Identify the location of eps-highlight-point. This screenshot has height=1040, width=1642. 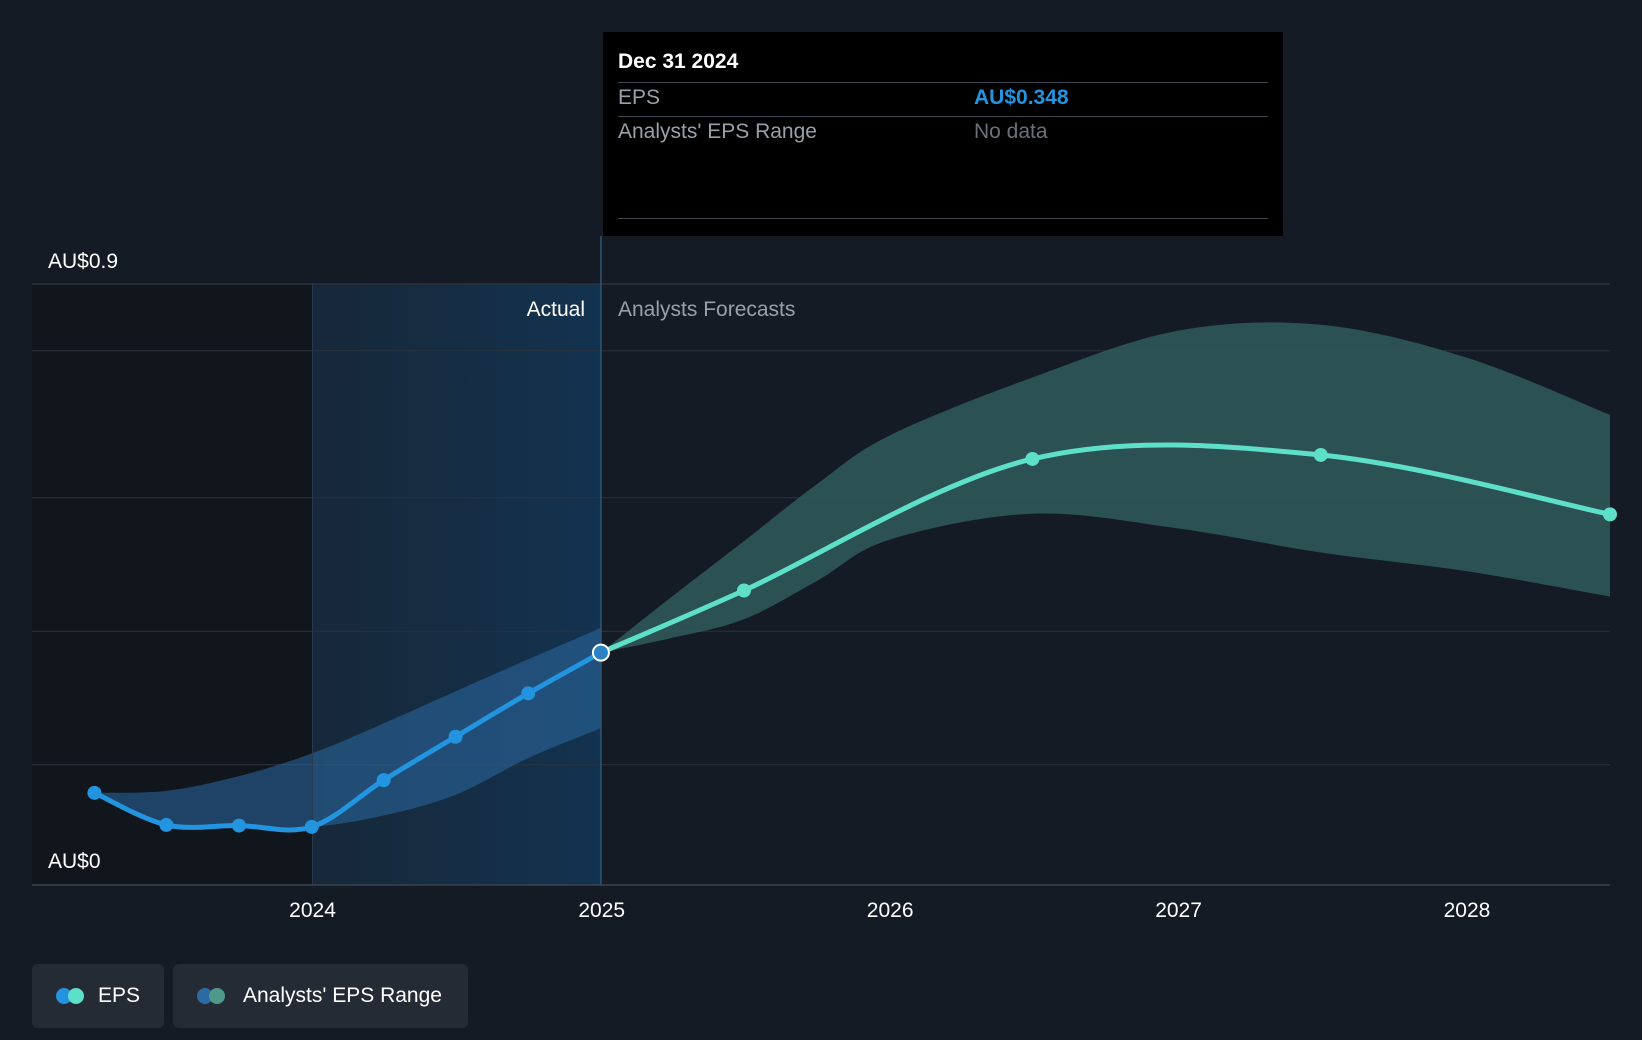
(600, 652).